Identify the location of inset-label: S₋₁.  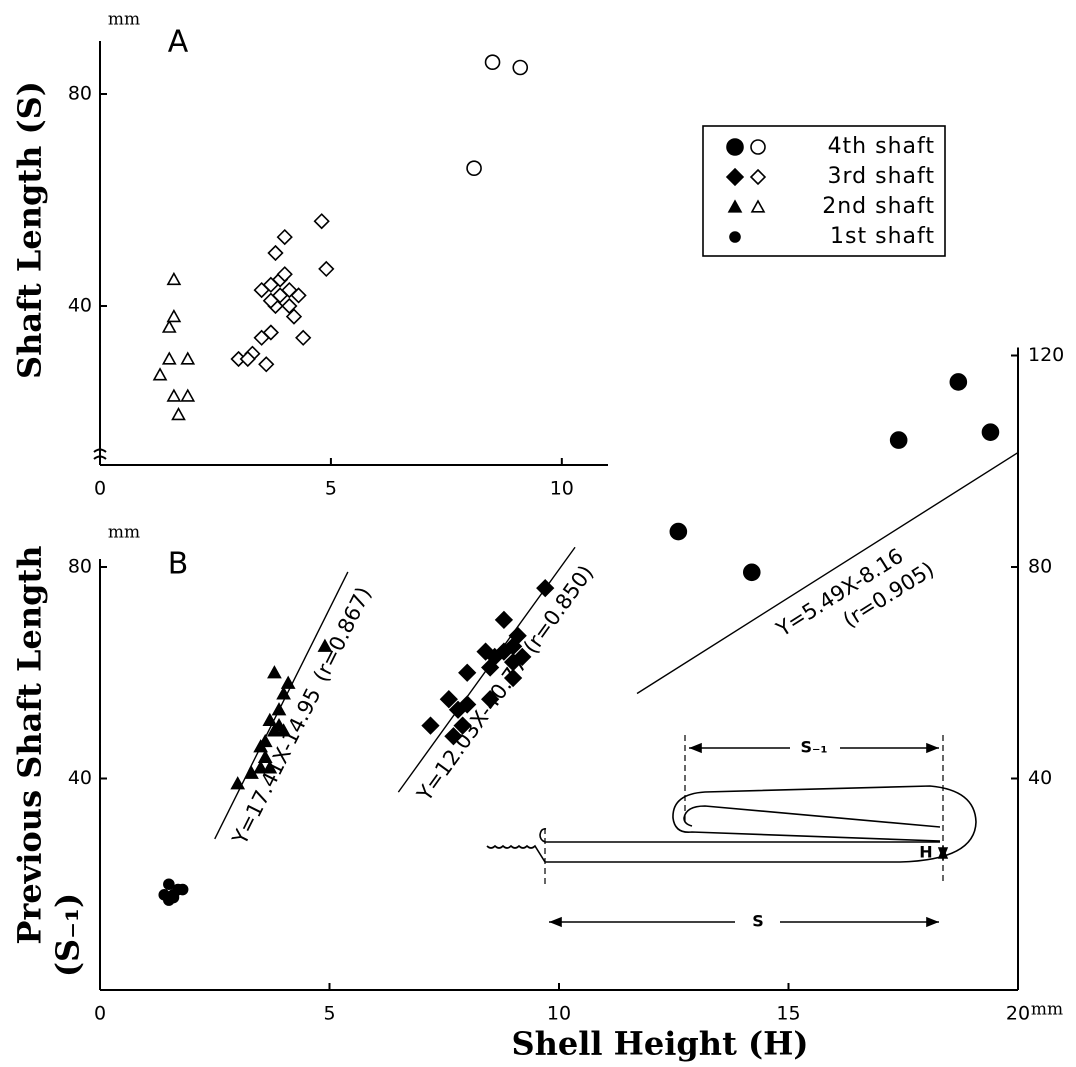
(814, 747).